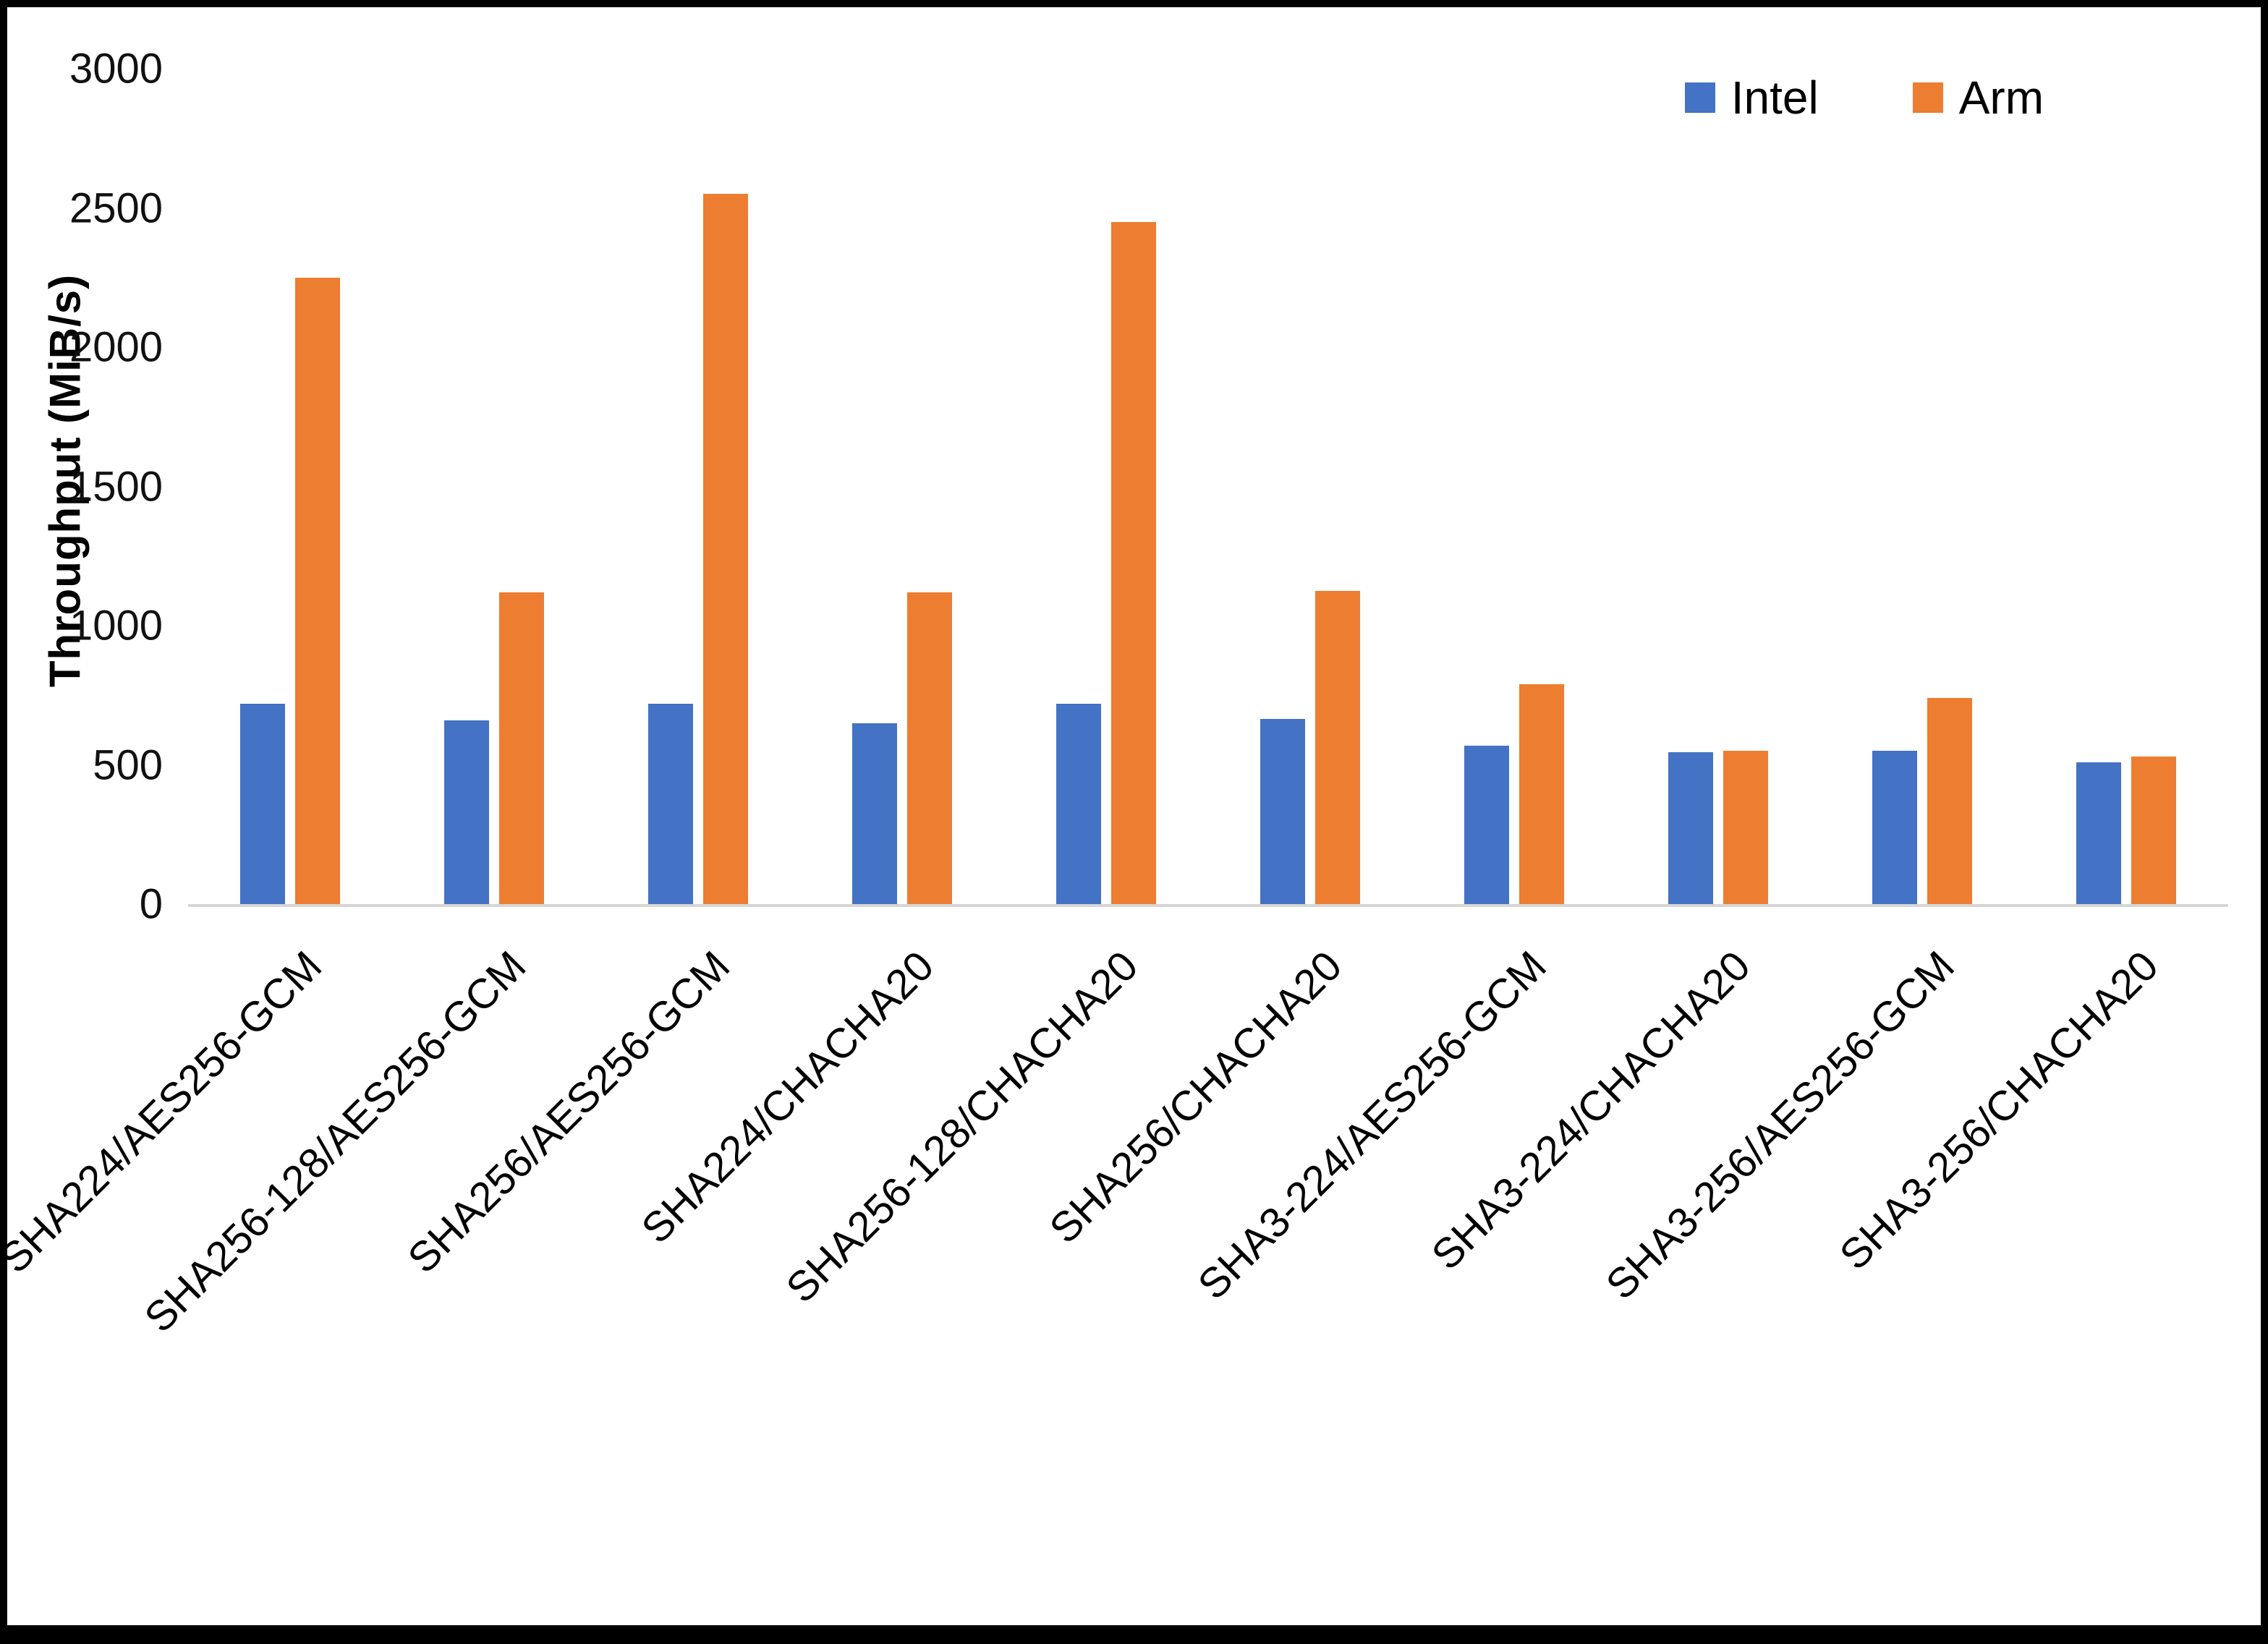 The width and height of the screenshot is (2268, 1644). Describe the element at coordinates (116, 347) in the screenshot. I see `y-tick-label: 2000` at that location.